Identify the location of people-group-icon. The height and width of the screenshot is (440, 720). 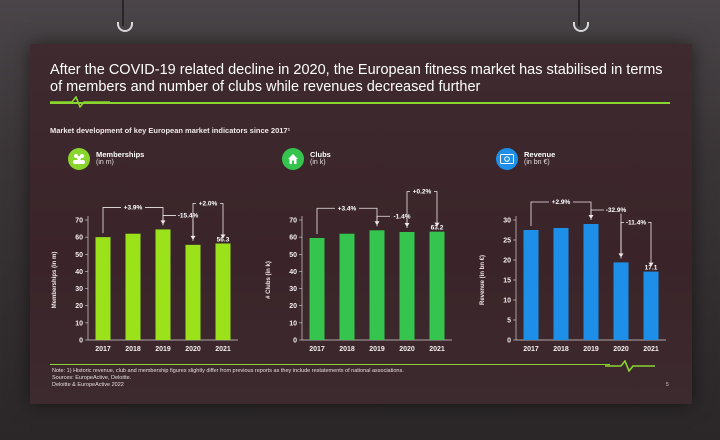
(79, 159).